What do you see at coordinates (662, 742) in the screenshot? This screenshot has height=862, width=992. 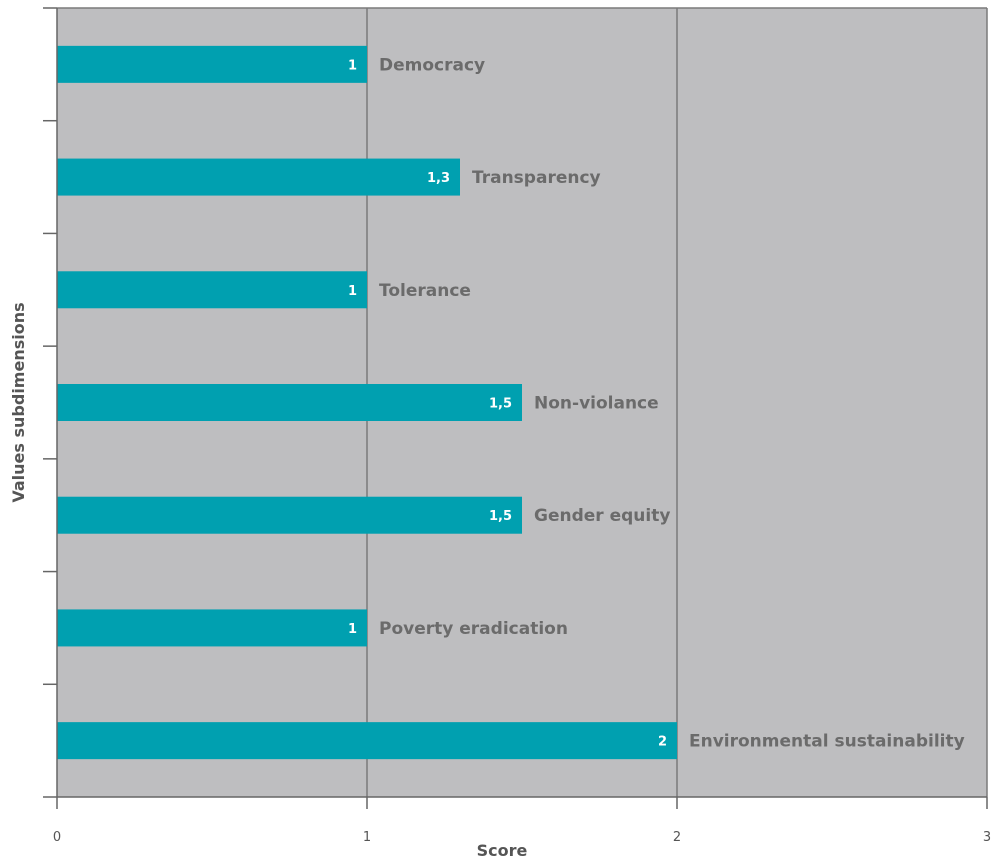 I see `data-label-6: 2` at bounding box center [662, 742].